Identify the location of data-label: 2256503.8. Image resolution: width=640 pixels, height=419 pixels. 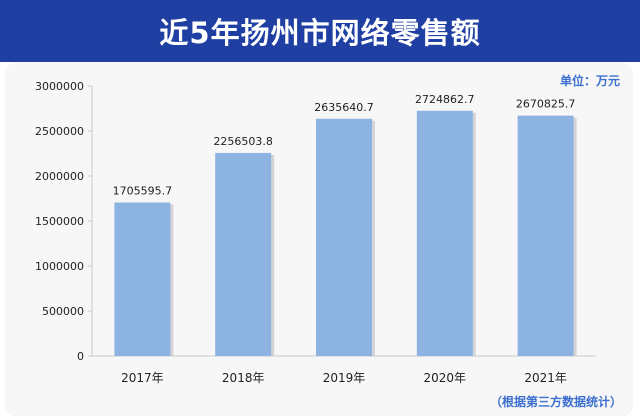
(243, 141).